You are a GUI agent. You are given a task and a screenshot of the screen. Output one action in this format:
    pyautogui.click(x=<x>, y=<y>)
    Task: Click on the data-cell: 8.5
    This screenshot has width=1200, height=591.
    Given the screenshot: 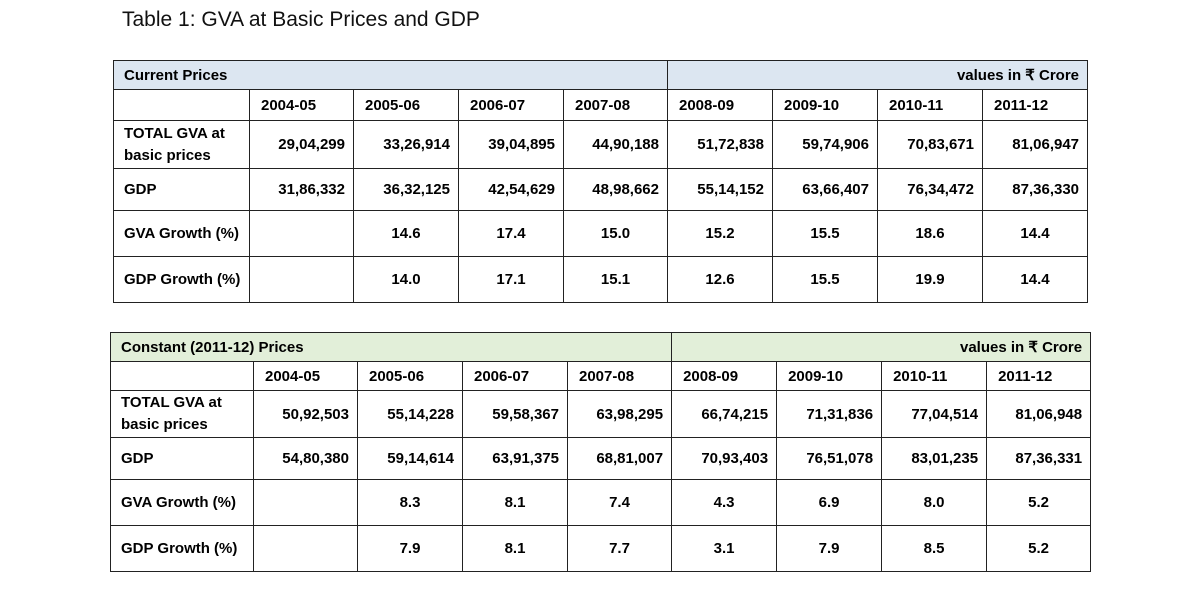 What is the action you would take?
    pyautogui.click(x=934, y=548)
    